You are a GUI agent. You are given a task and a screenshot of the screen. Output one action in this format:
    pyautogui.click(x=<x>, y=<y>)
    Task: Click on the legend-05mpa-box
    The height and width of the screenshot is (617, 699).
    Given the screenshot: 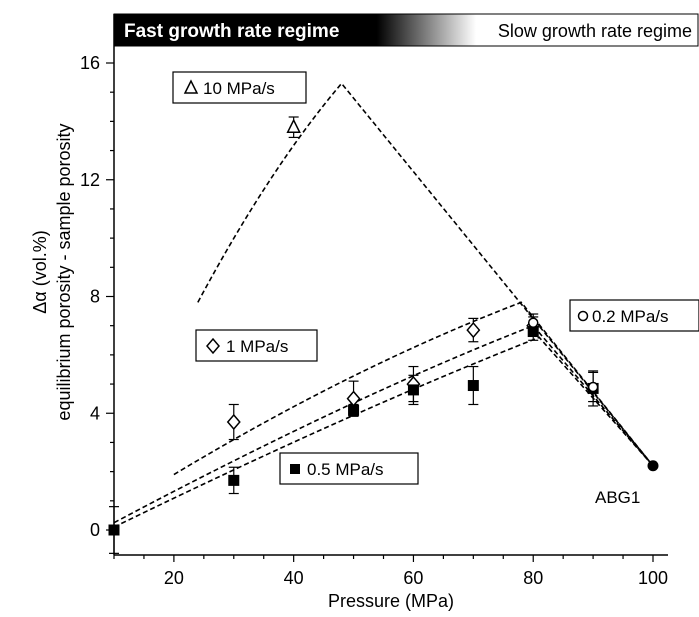 What is the action you would take?
    pyautogui.click(x=349, y=468)
    